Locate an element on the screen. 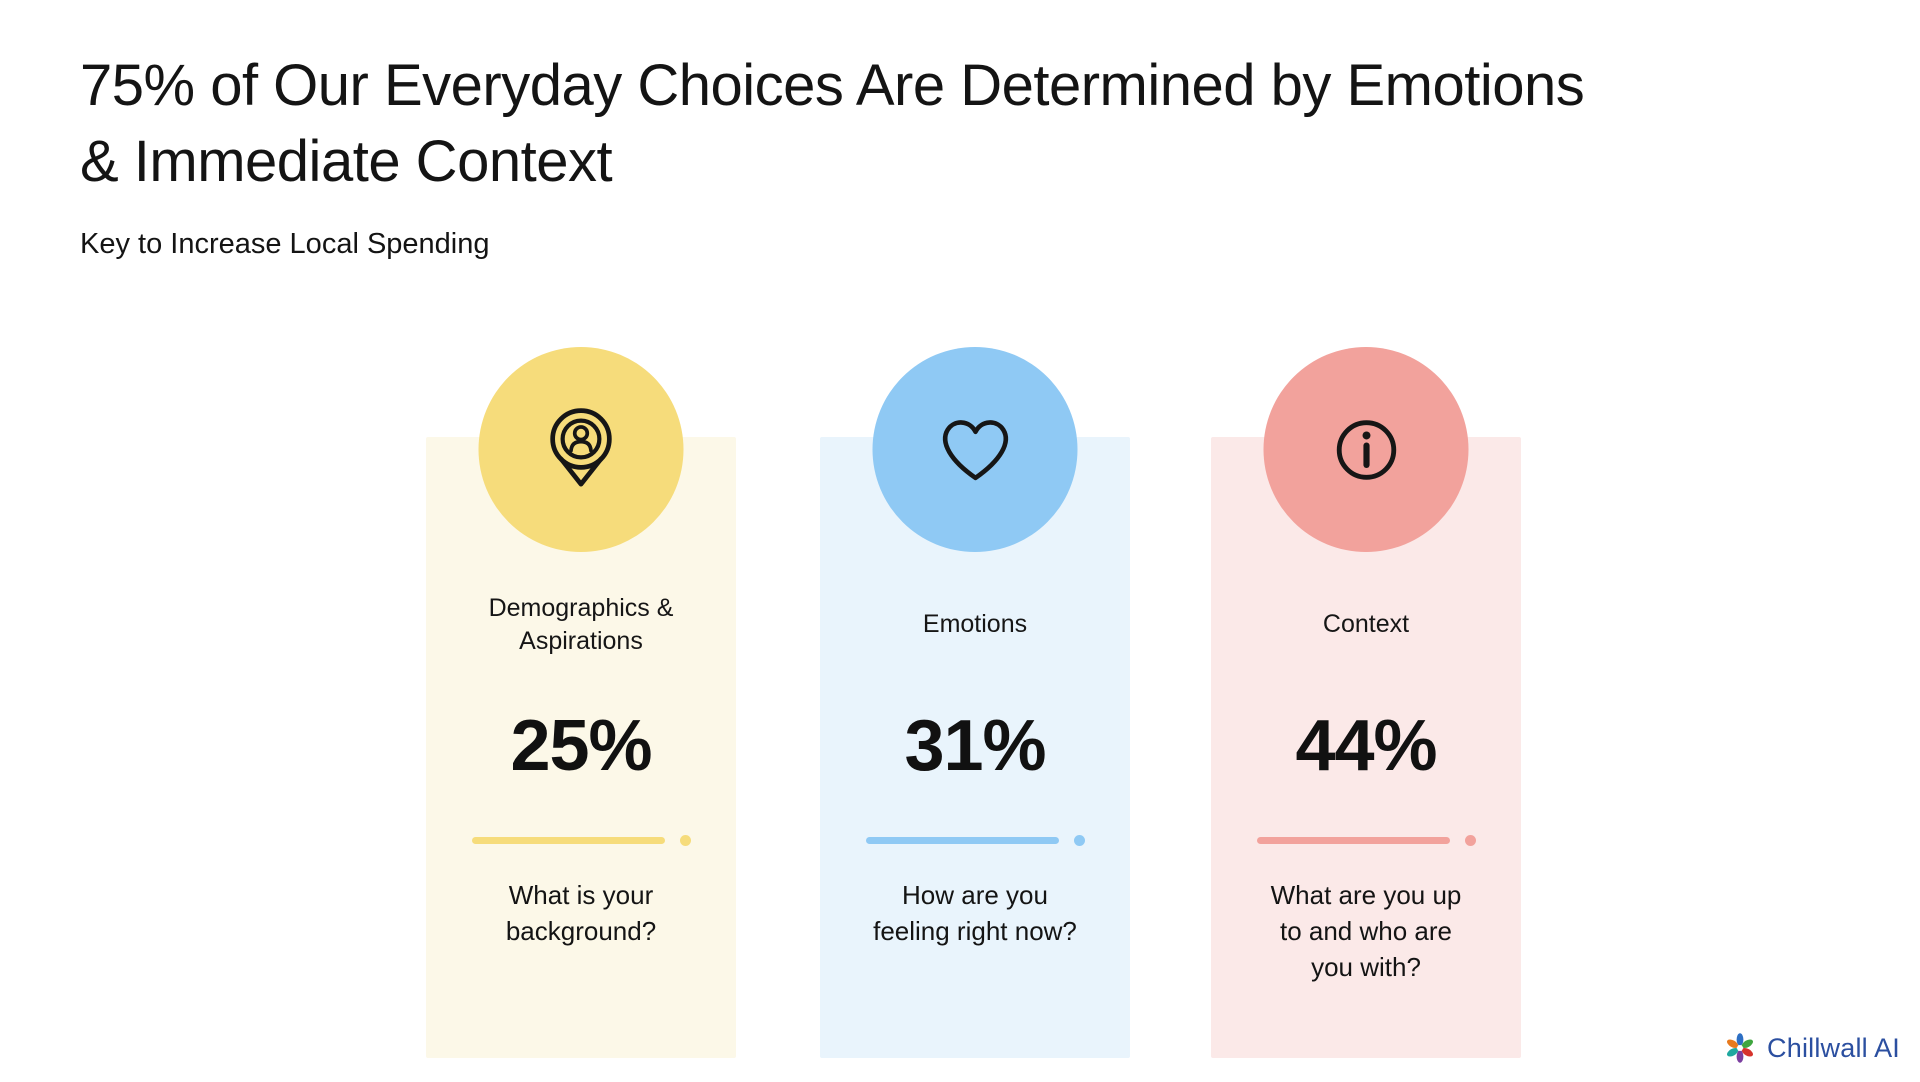 Image resolution: width=1920 pixels, height=1082 pixels. card-value: 44% is located at coordinates (1366, 746).